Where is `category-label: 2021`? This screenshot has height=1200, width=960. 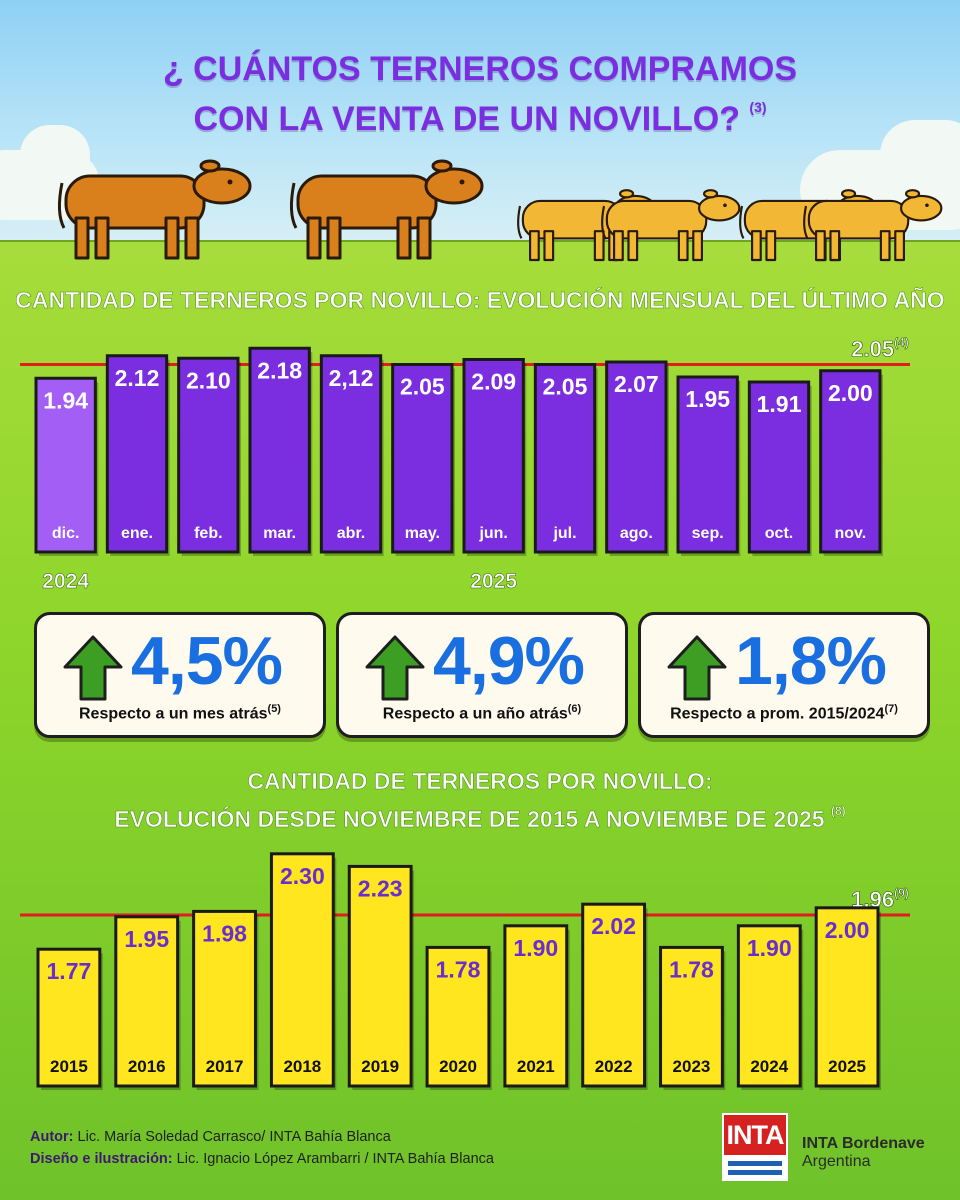
category-label: 2021 is located at coordinates (536, 1066).